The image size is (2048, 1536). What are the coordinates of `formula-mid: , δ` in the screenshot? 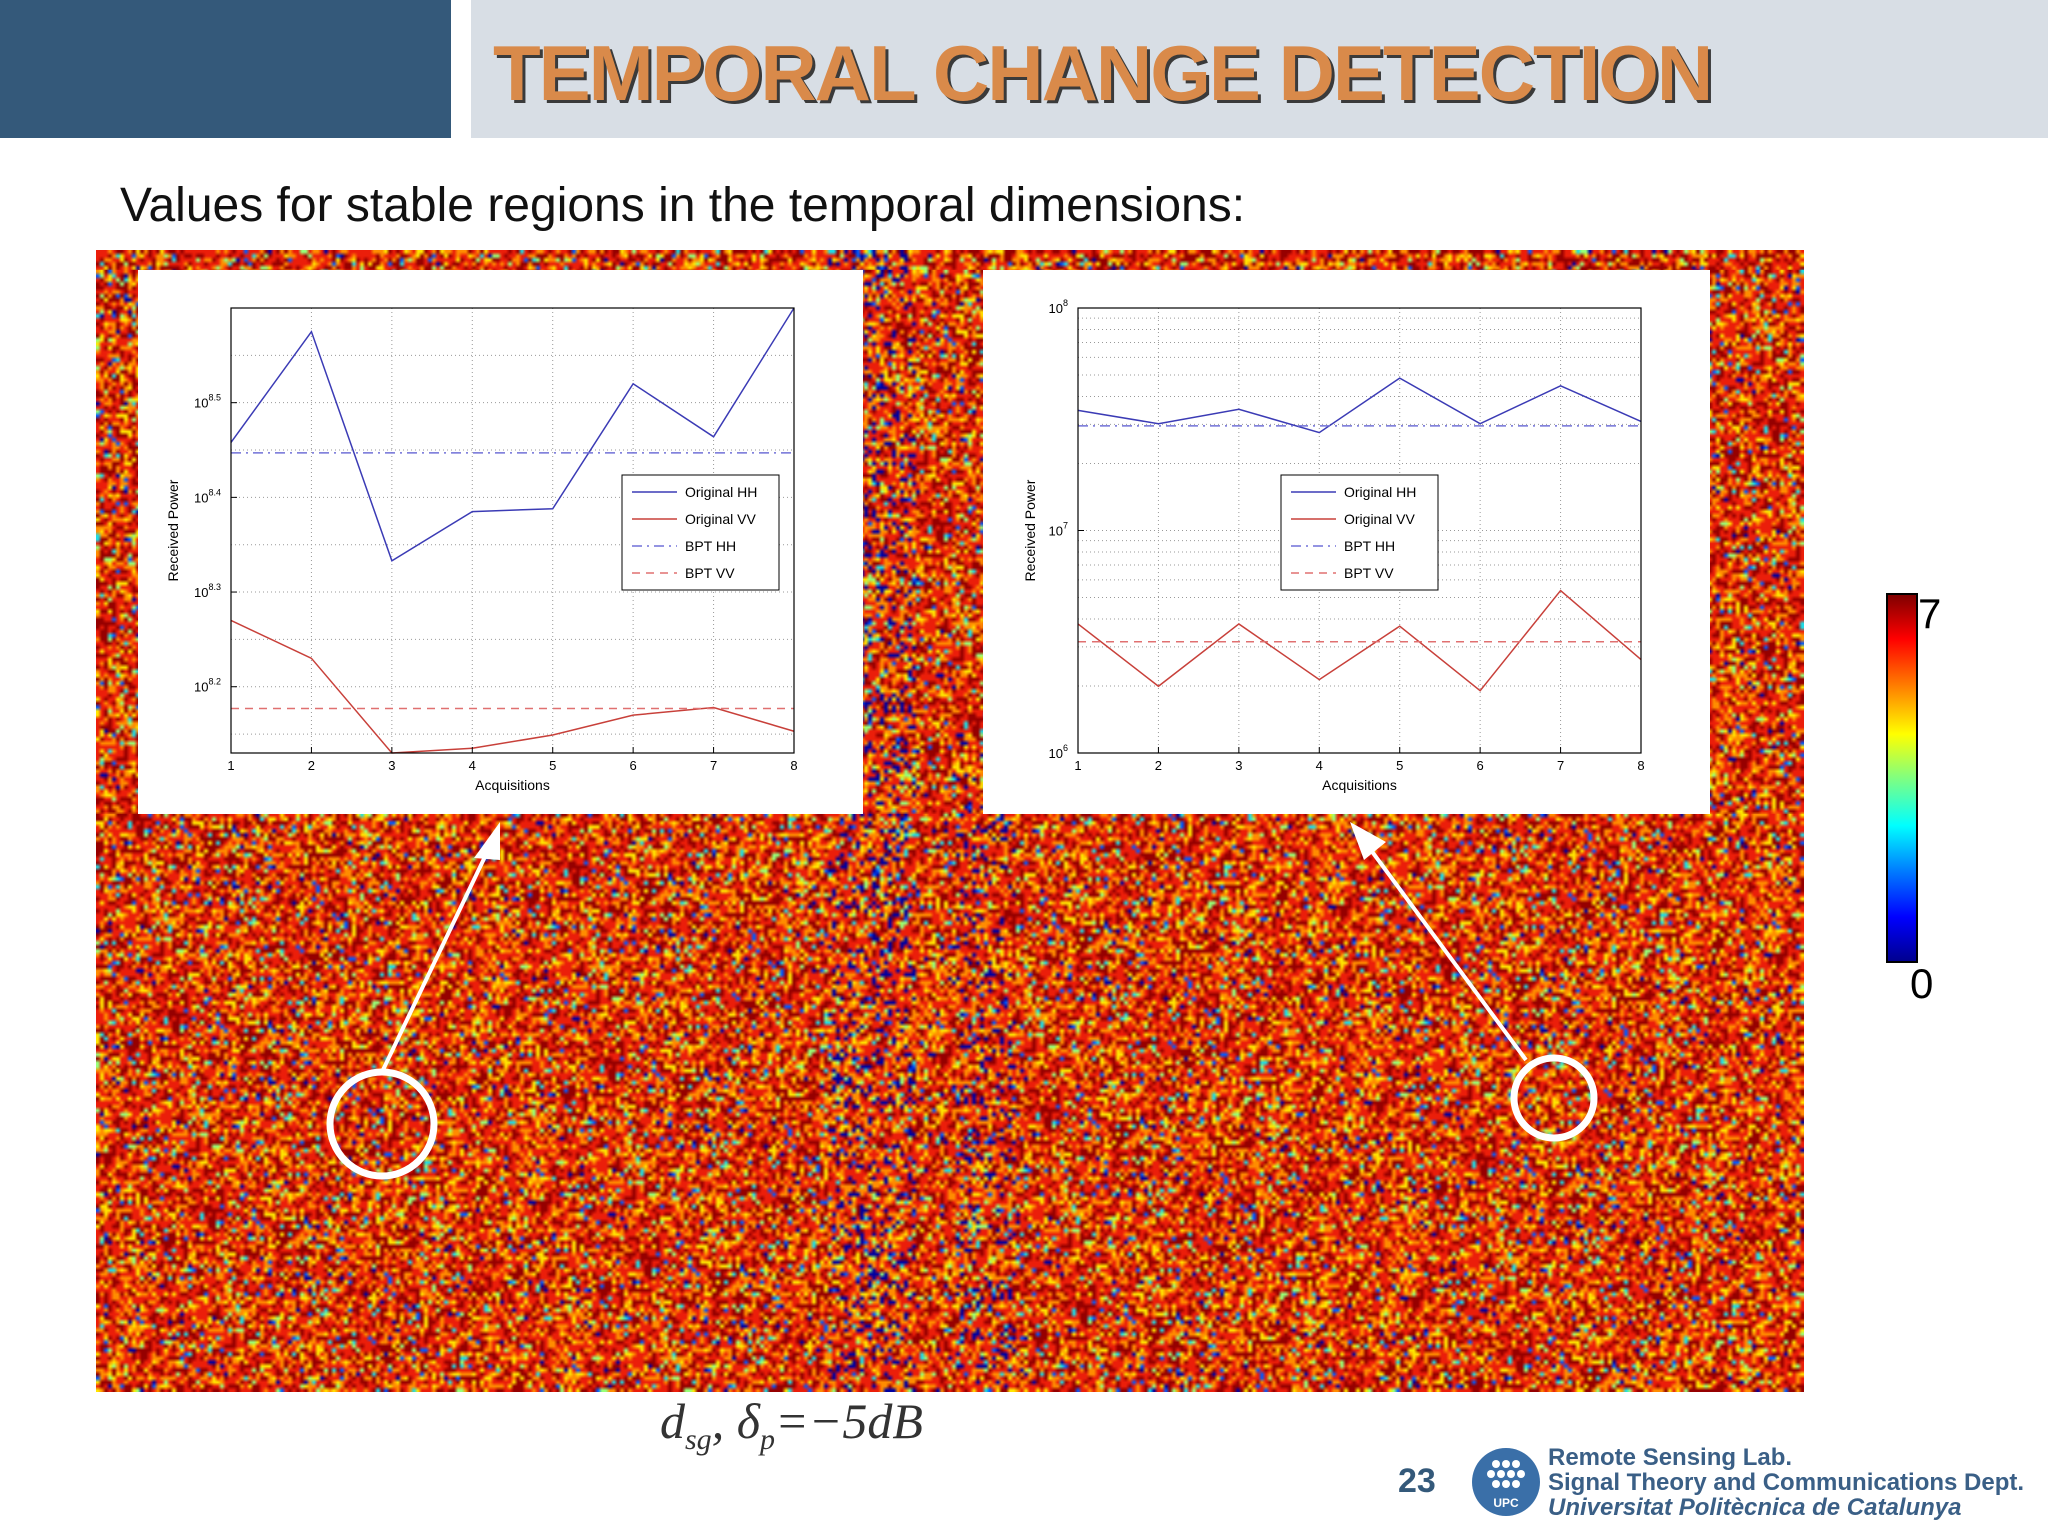 It's located at (735, 1421).